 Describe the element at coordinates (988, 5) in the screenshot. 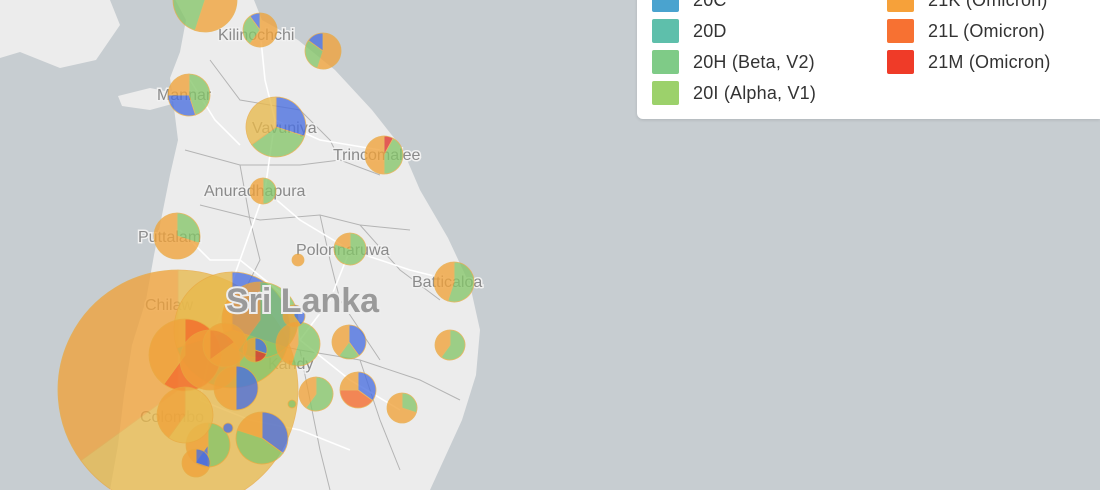

I see `legend-label-21k: 21K (Omicron)` at that location.